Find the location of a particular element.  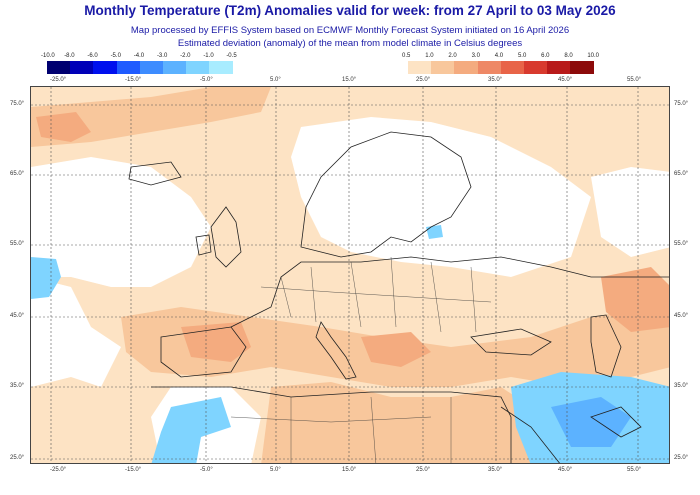

legend-negative: -10.0 -8.0 -6.0 -5.0 -4.0 -3.0 -2.0 -1.0 -0.5 is located at coordinates (139, 64).